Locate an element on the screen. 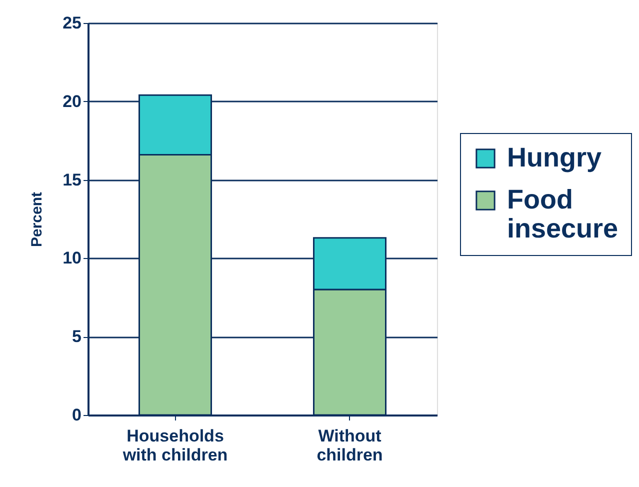 The height and width of the screenshot is (487, 639). y-tick-label: 15 is located at coordinates (72, 180).